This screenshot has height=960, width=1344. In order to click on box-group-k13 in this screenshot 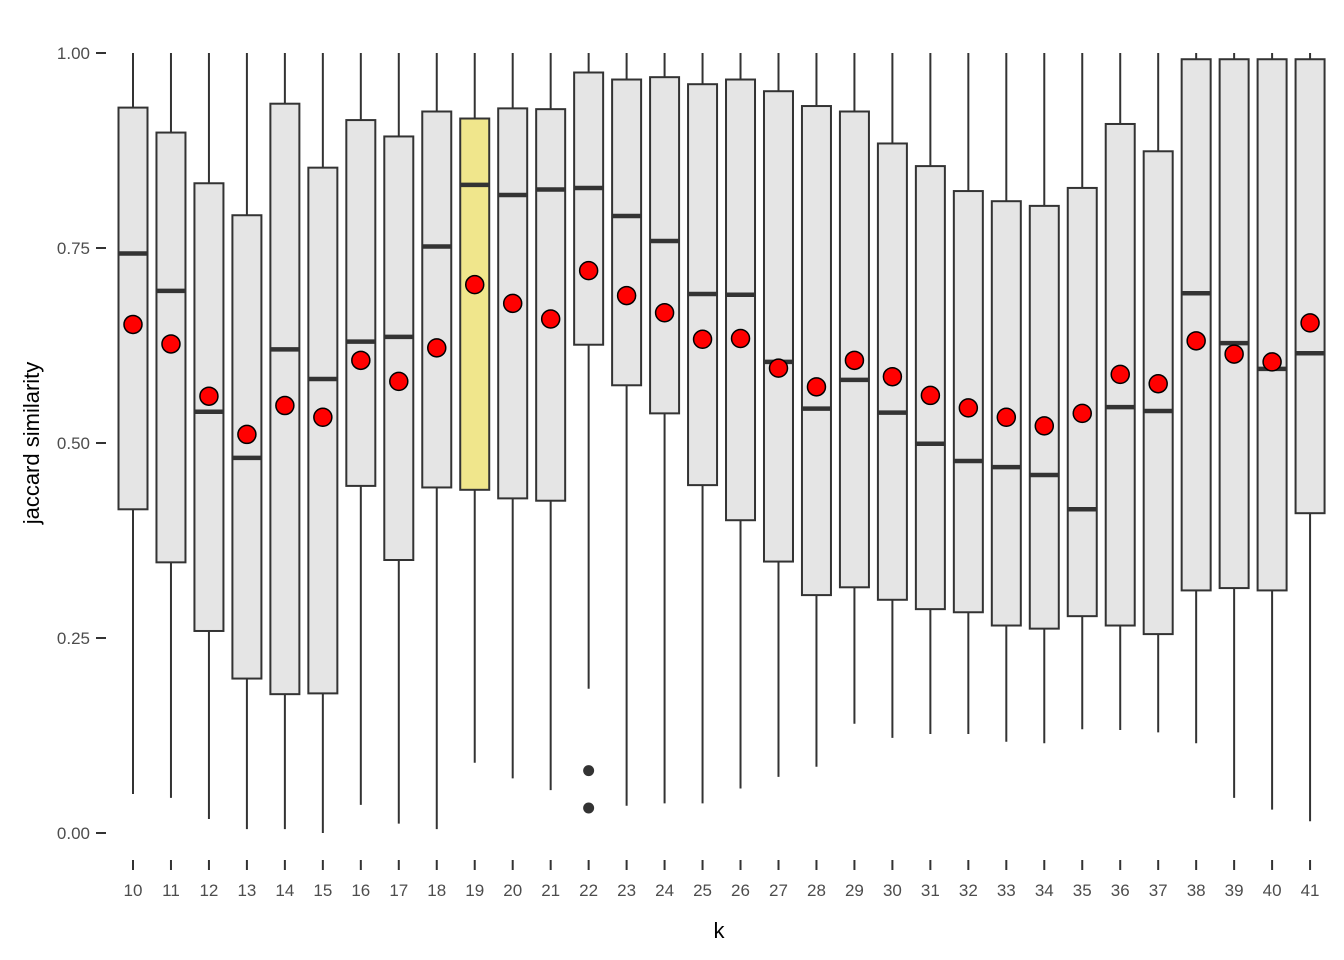, I will do `click(247, 441)`.